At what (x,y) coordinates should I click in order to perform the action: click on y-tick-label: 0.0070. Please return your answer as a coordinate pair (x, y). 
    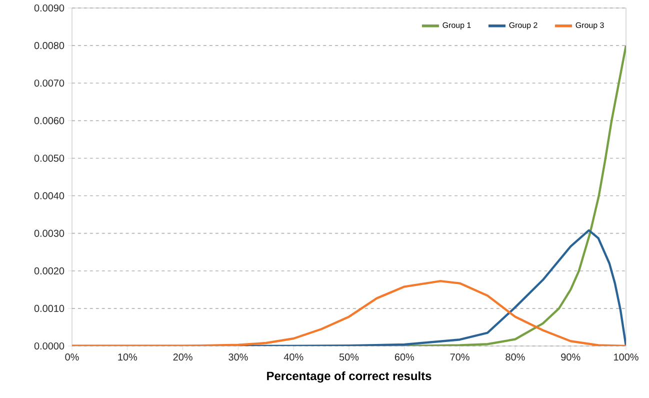
    Looking at the image, I should click on (49, 83).